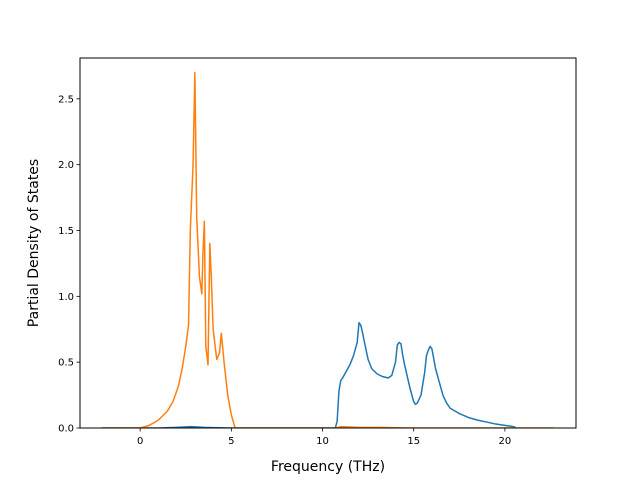  What do you see at coordinates (413, 441) in the screenshot?
I see `x-tick-label: 15` at bounding box center [413, 441].